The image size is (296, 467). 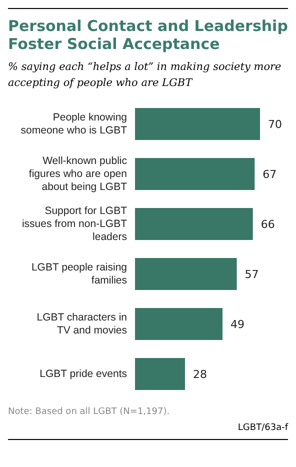 I want to click on y-tick-label: LGBT characters in TV and movies, so click(x=82, y=323).